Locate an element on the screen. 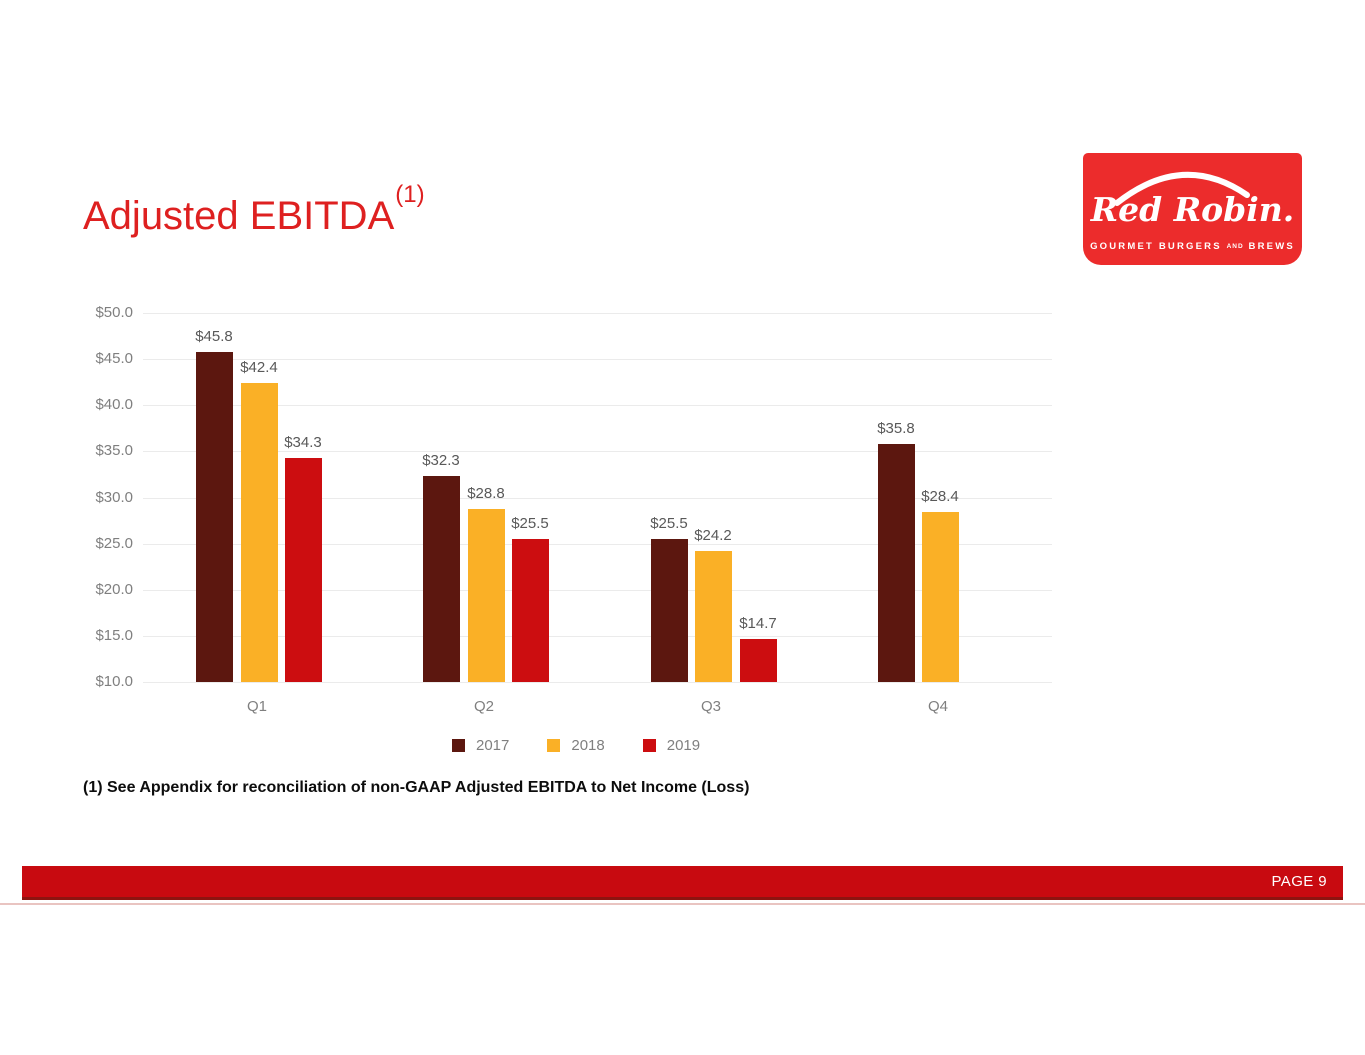 The image size is (1365, 1055). bar-2019-q3 is located at coordinates (758, 660).